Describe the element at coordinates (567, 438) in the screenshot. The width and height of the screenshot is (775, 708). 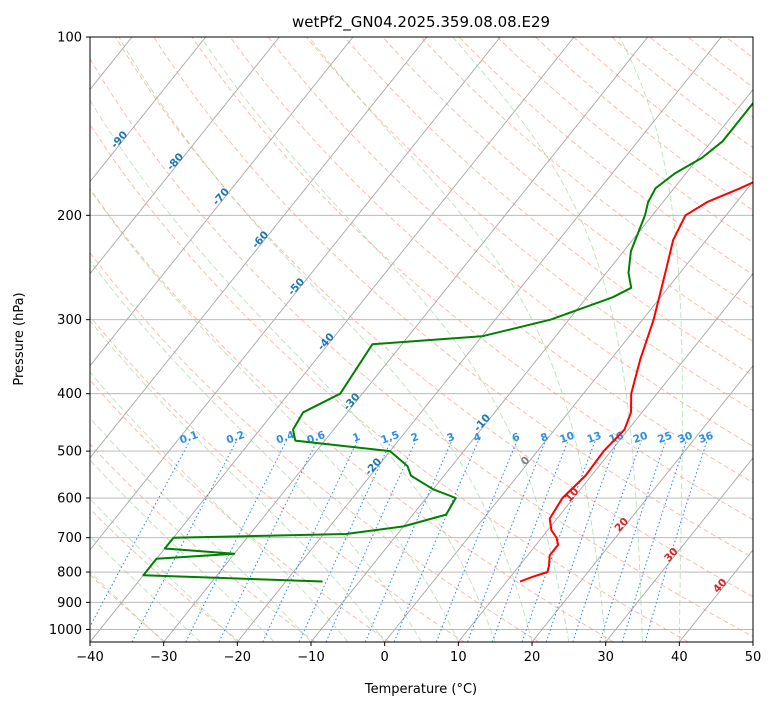
I see `mixing-ratio-label: 10` at that location.